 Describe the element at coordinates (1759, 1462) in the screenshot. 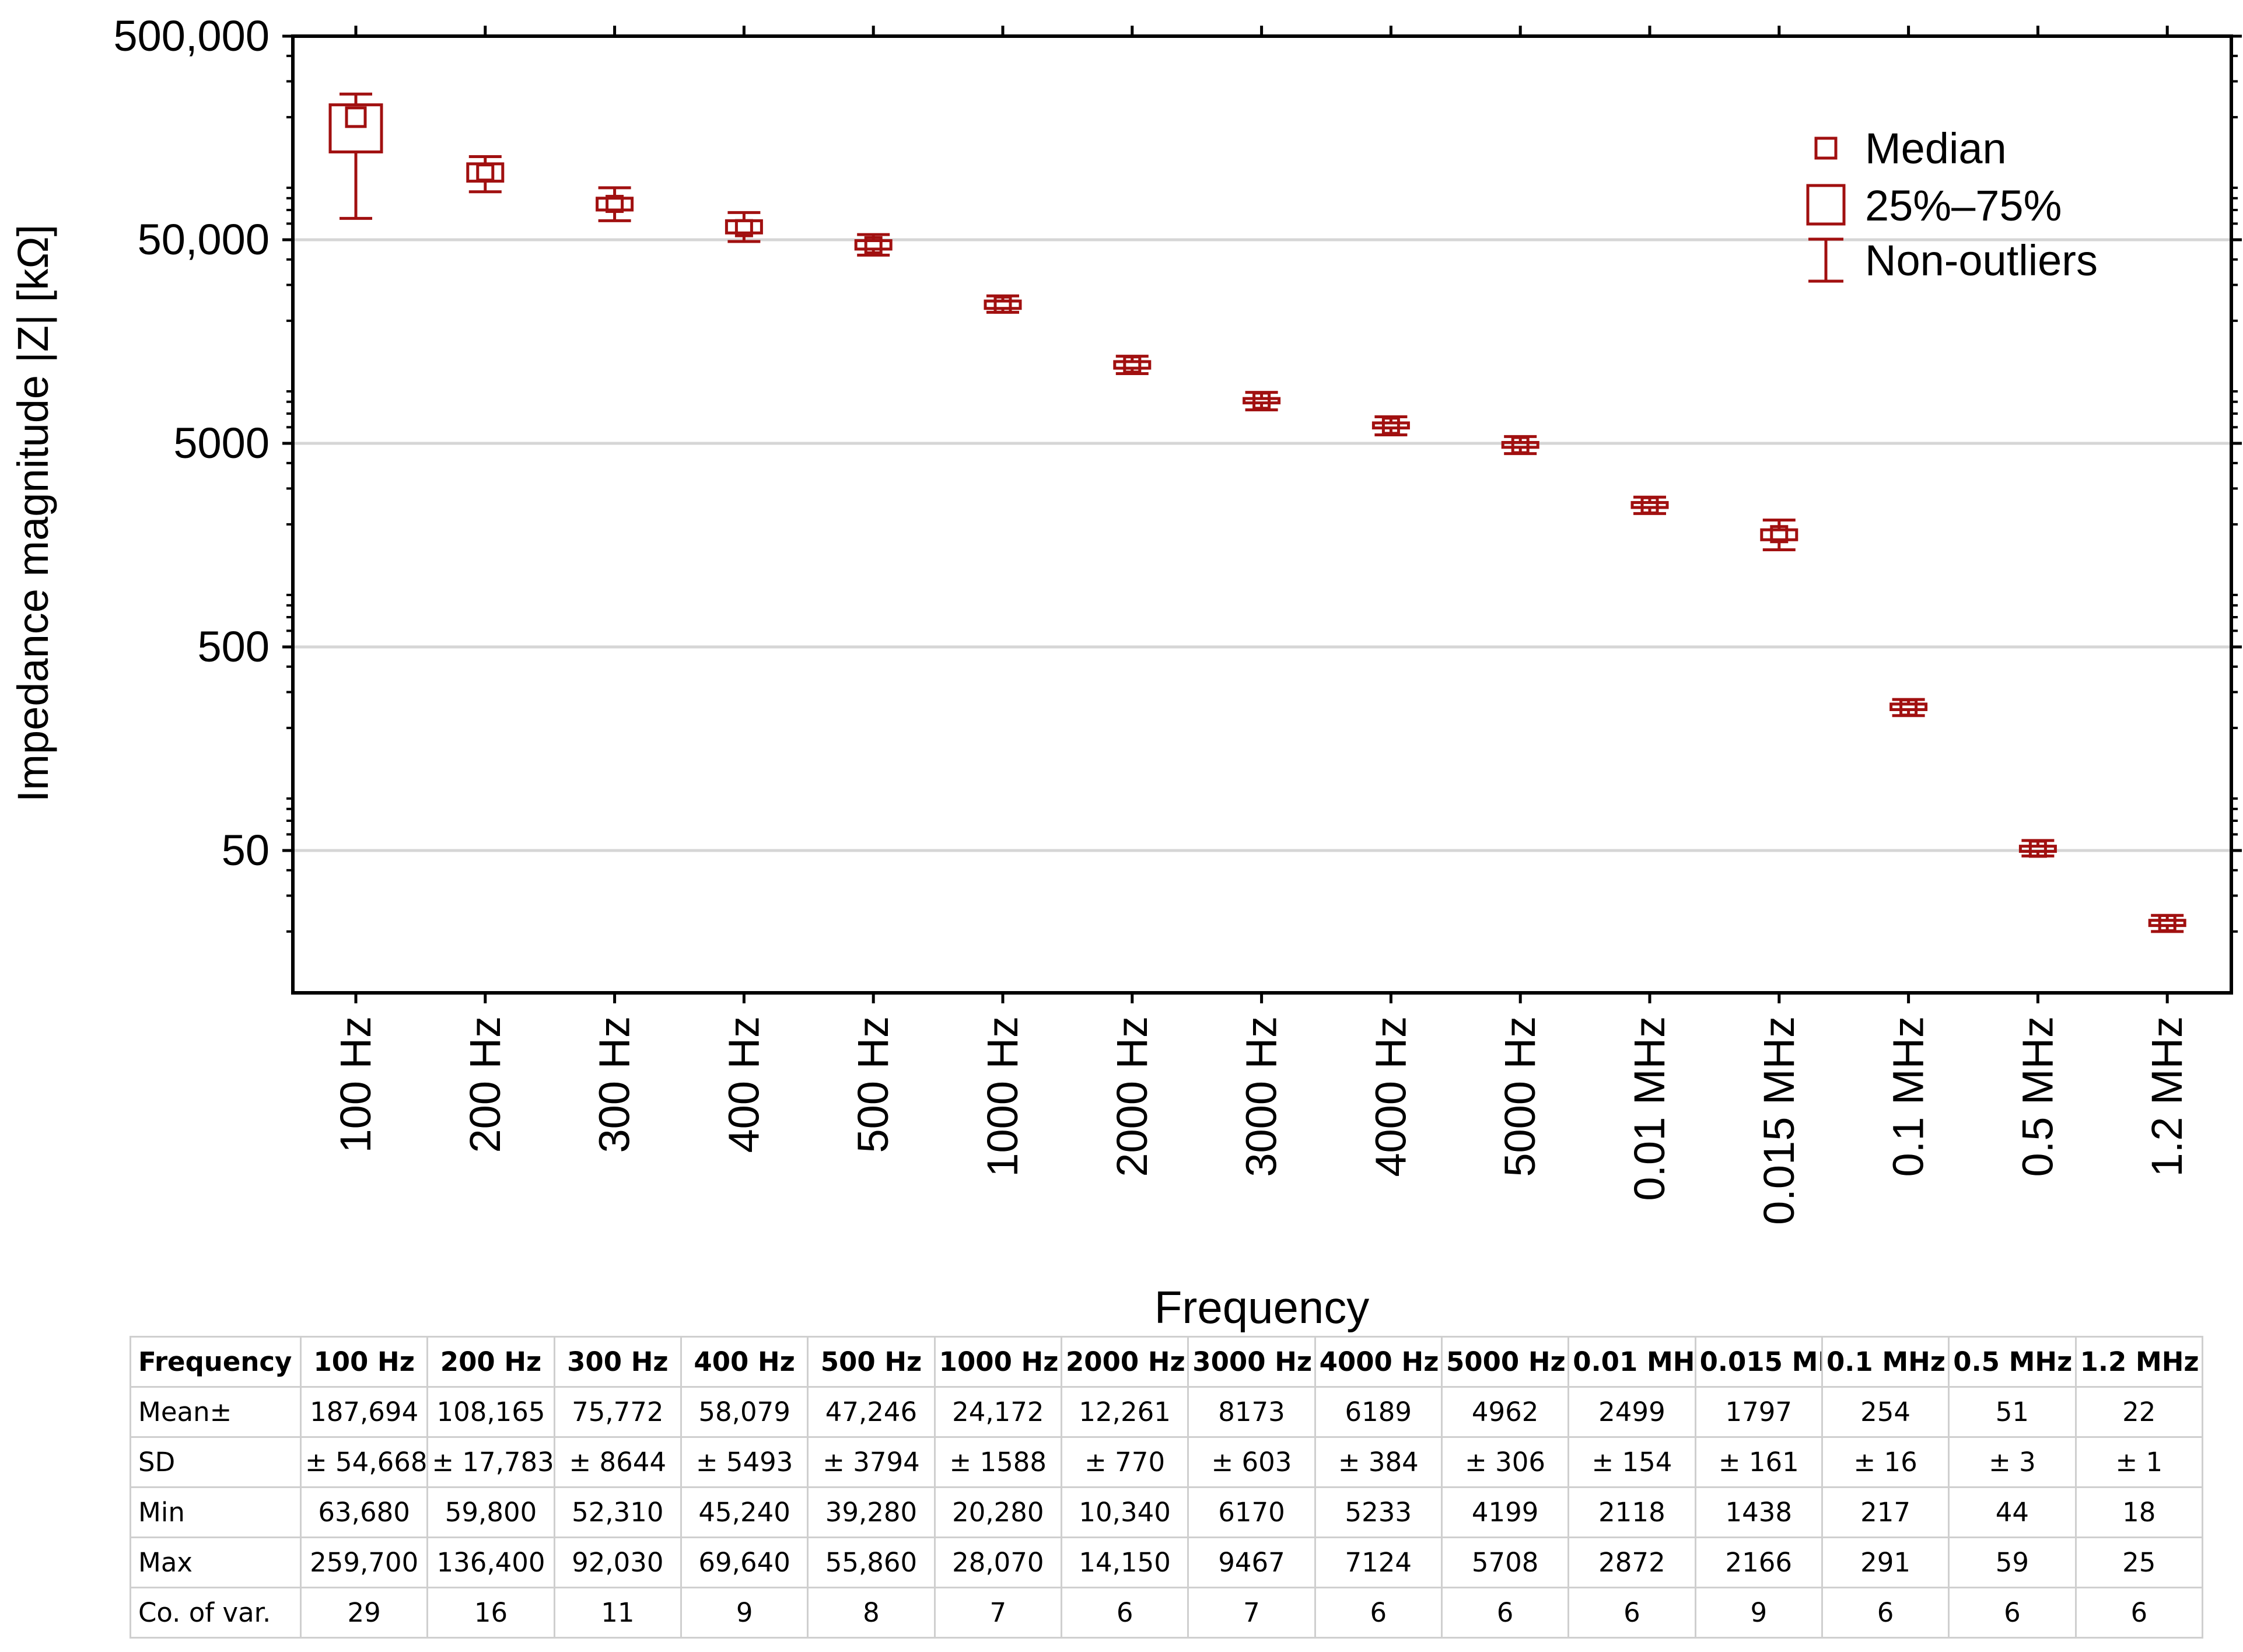

I see `table-cell: ± 161` at that location.